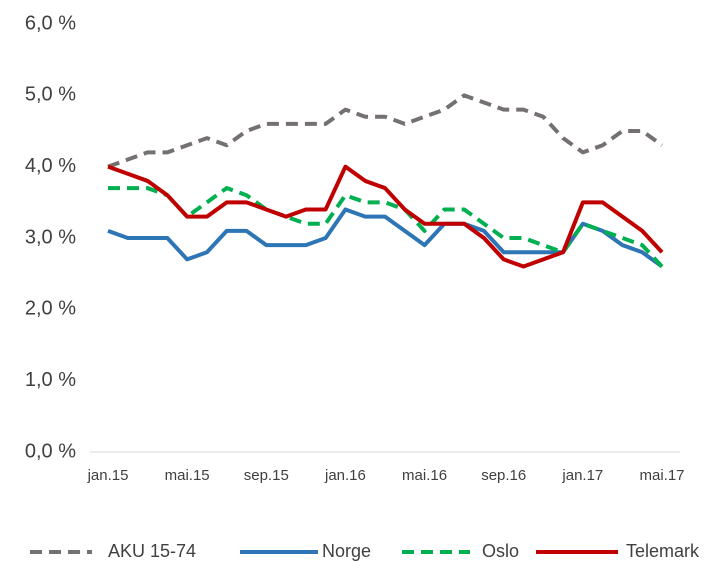 The width and height of the screenshot is (709, 561). What do you see at coordinates (108, 475) in the screenshot?
I see `x-tick-label: jan.15` at bounding box center [108, 475].